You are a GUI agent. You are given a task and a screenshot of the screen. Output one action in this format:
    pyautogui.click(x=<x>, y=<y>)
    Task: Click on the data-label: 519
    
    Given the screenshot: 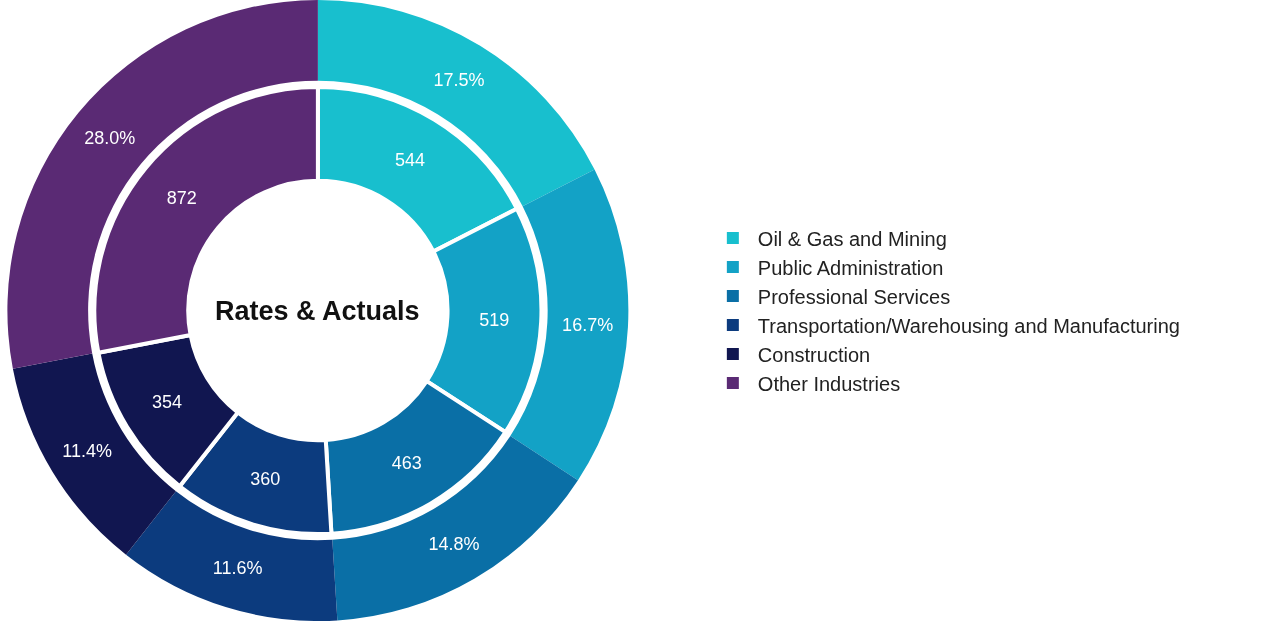 What is the action you would take?
    pyautogui.click(x=494, y=319)
    